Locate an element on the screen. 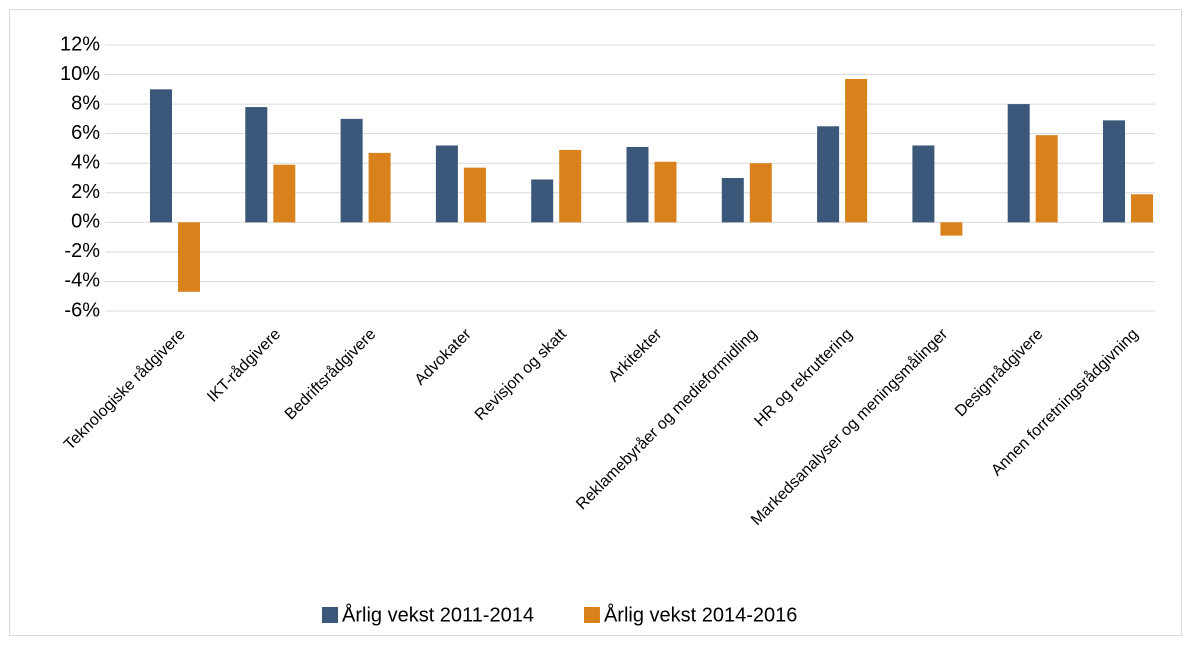 This screenshot has height=646, width=1192. y-tick-label: -4% is located at coordinates (82, 281).